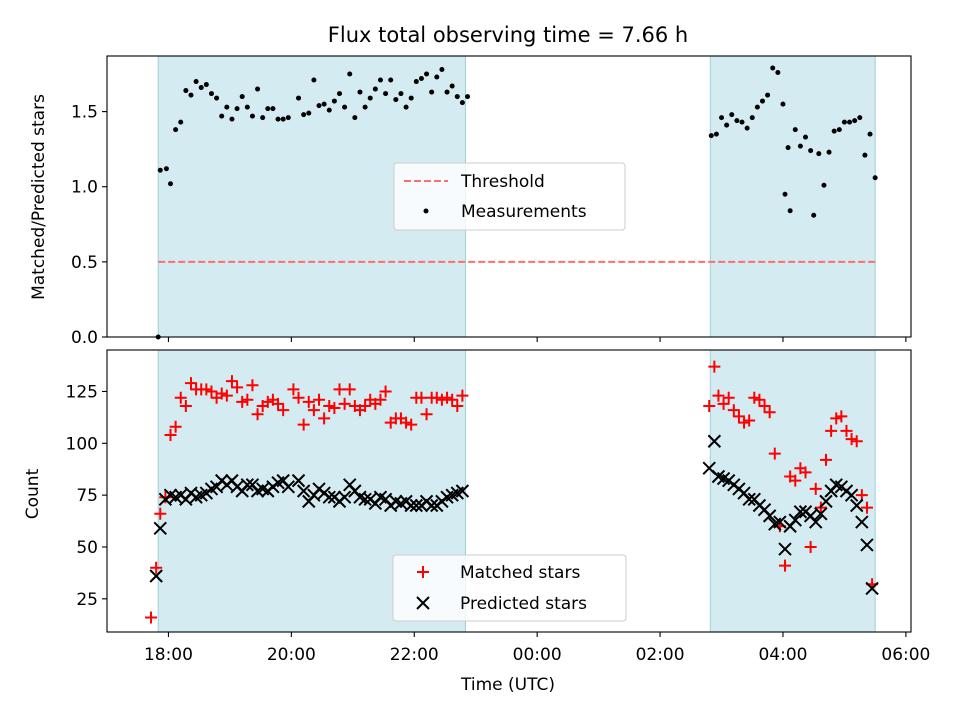 This screenshot has height=720, width=960. I want to click on chart-title: Flux total observing time = 7.66 h, so click(508, 35).